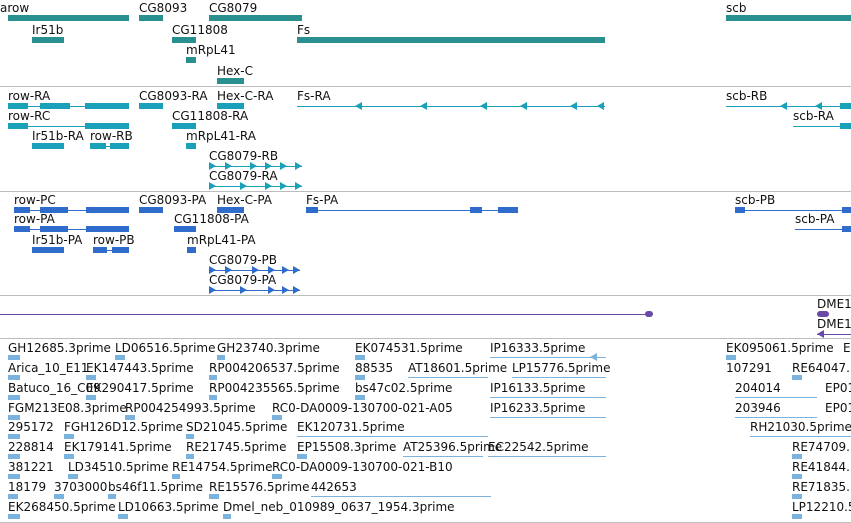  I want to click on est-label: EC22542.5prime, so click(538, 447).